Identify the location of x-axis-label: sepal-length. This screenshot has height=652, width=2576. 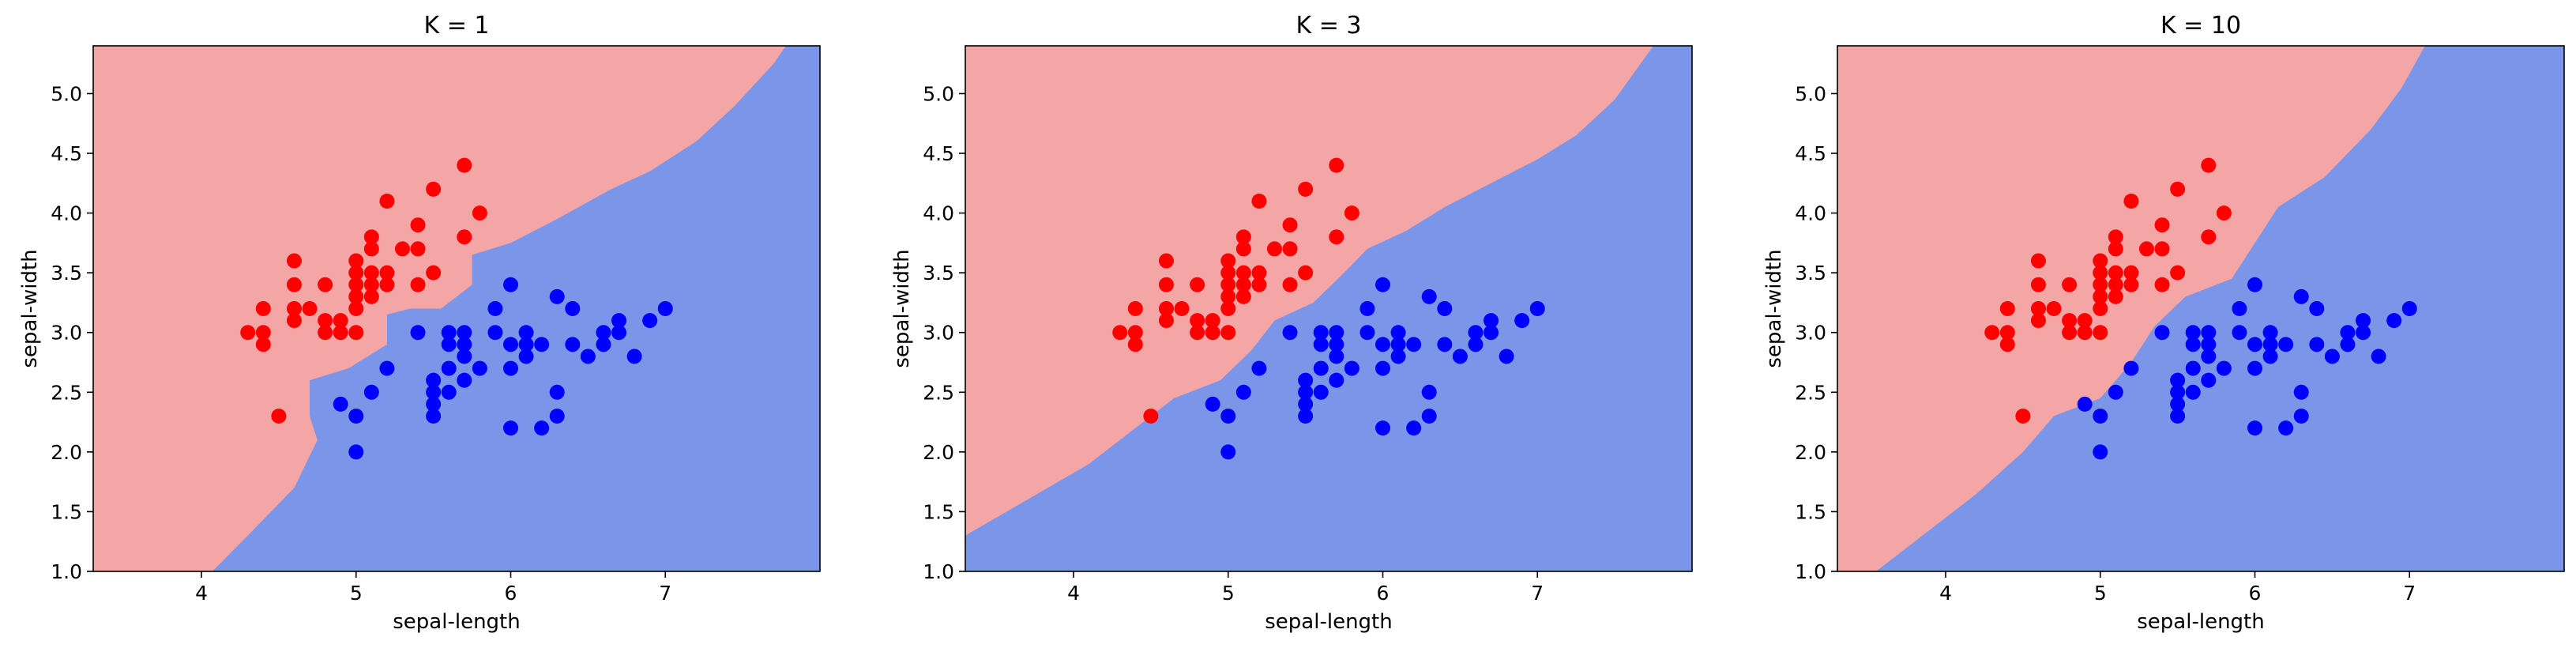
(1328, 622).